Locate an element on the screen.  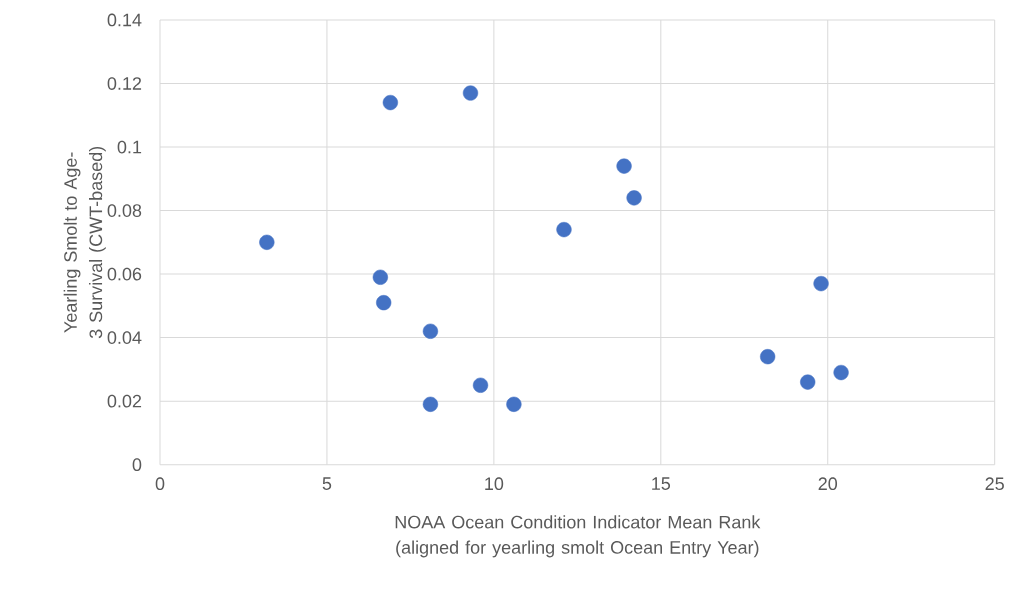
x-axis-title: NOAA Ocean Condition Indicator Mean Rank (aligned for yearling smolt Ocean Entry Year) is located at coordinates (578, 536).